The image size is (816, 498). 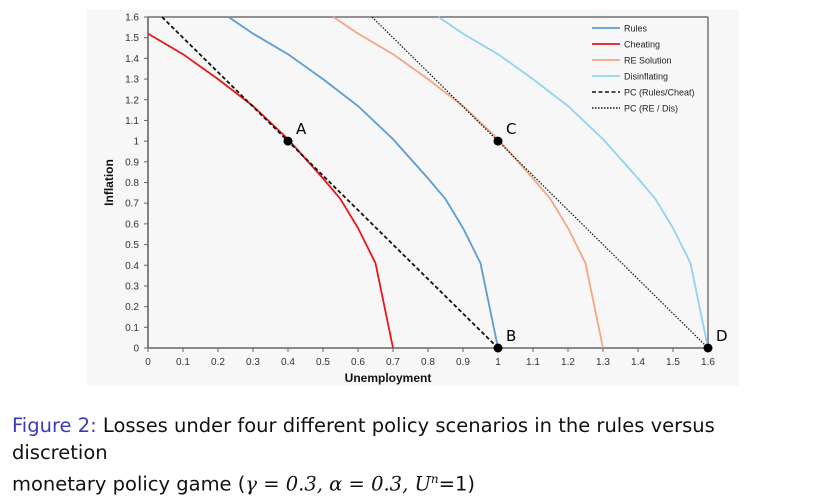 I want to click on y-axis-label: Inflation, so click(x=109, y=182).